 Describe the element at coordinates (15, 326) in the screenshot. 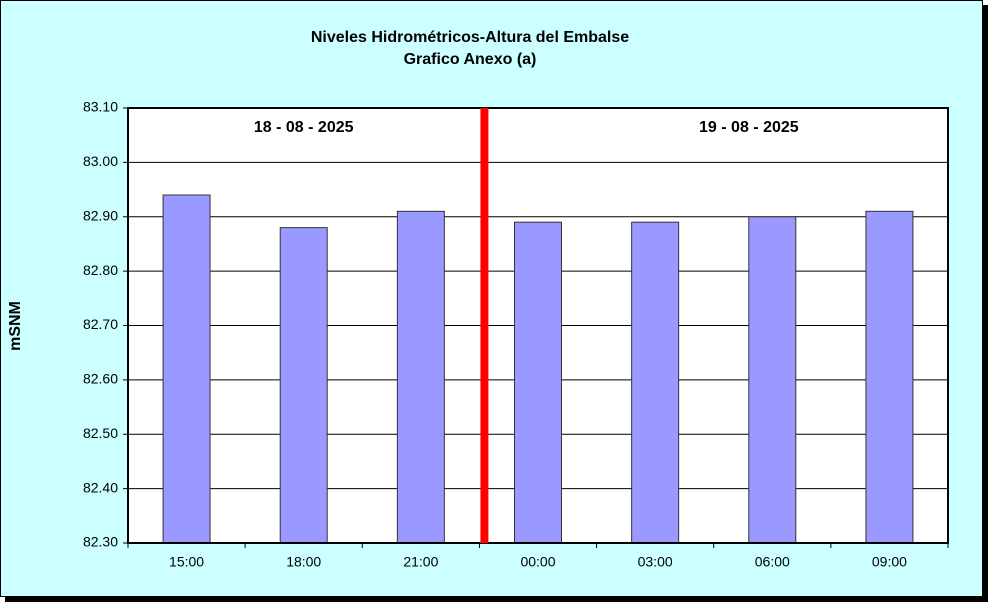

I see `y-axis-label: mSNM` at that location.